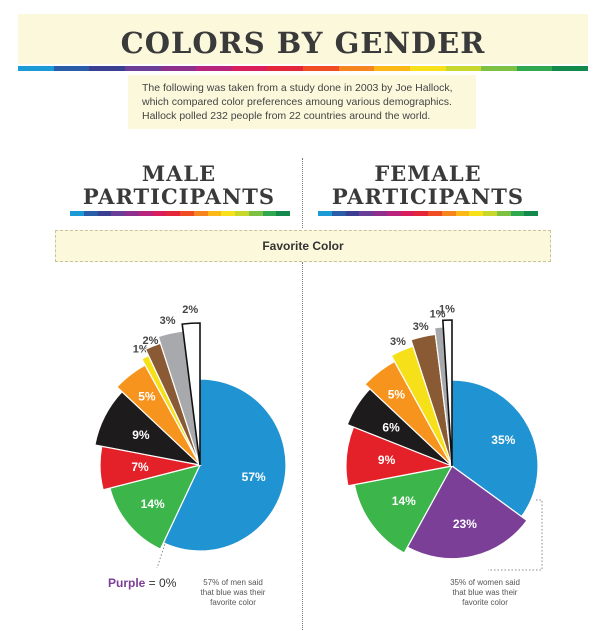 The height and width of the screenshot is (631, 606). I want to click on female-heading: FEMALE PARTICIPANTS, so click(428, 185).